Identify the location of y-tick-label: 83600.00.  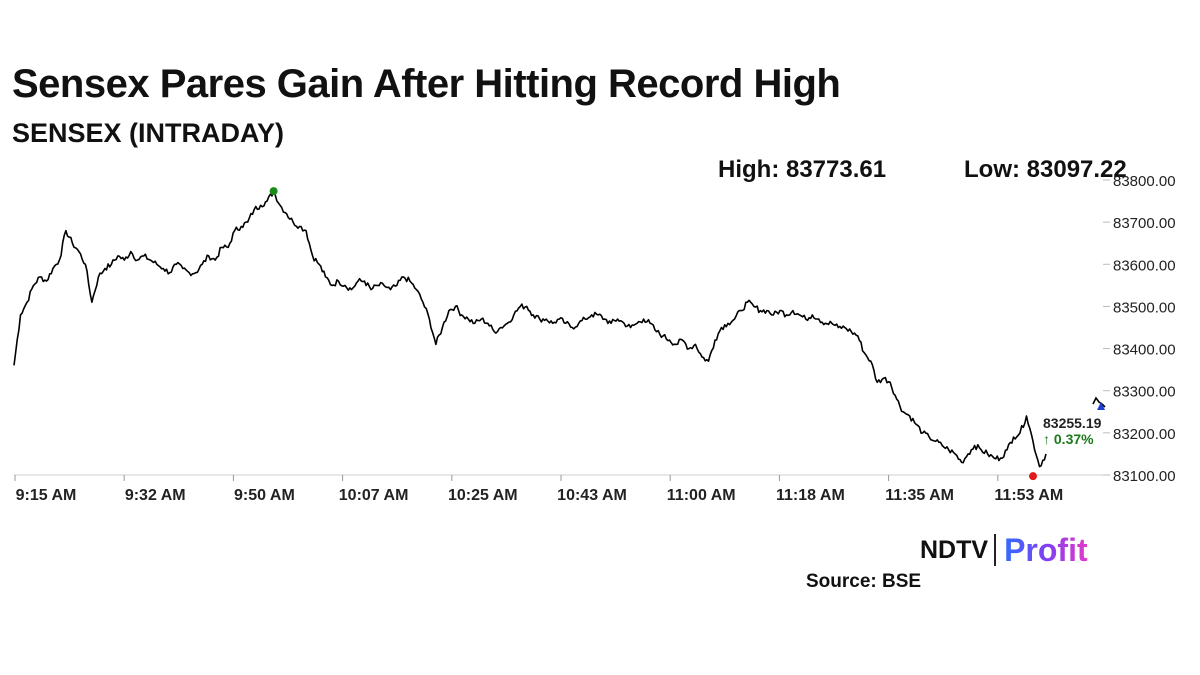
(1144, 265).